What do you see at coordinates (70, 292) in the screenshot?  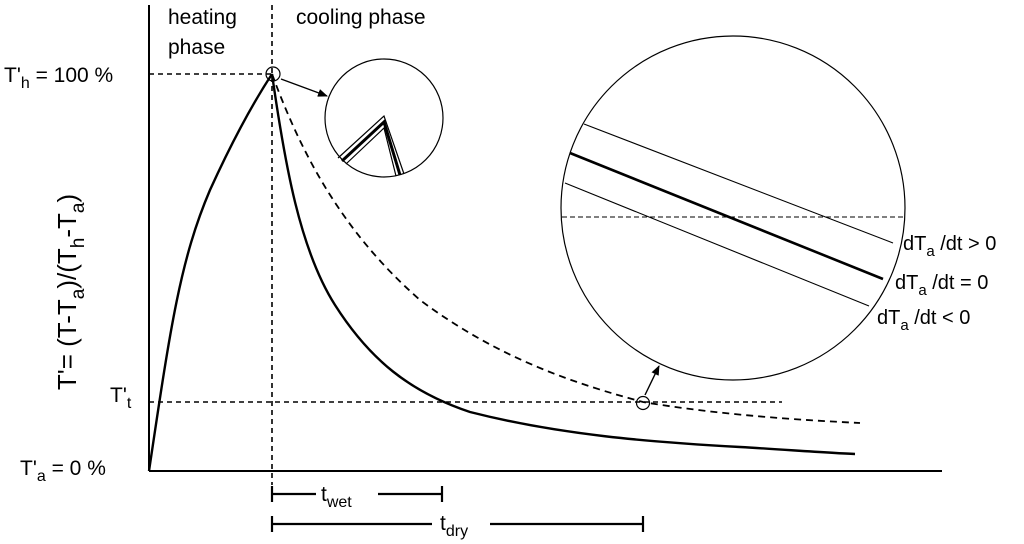 I see `y-axis-title: T'= (T-Ta)/(Th-Ta)` at bounding box center [70, 292].